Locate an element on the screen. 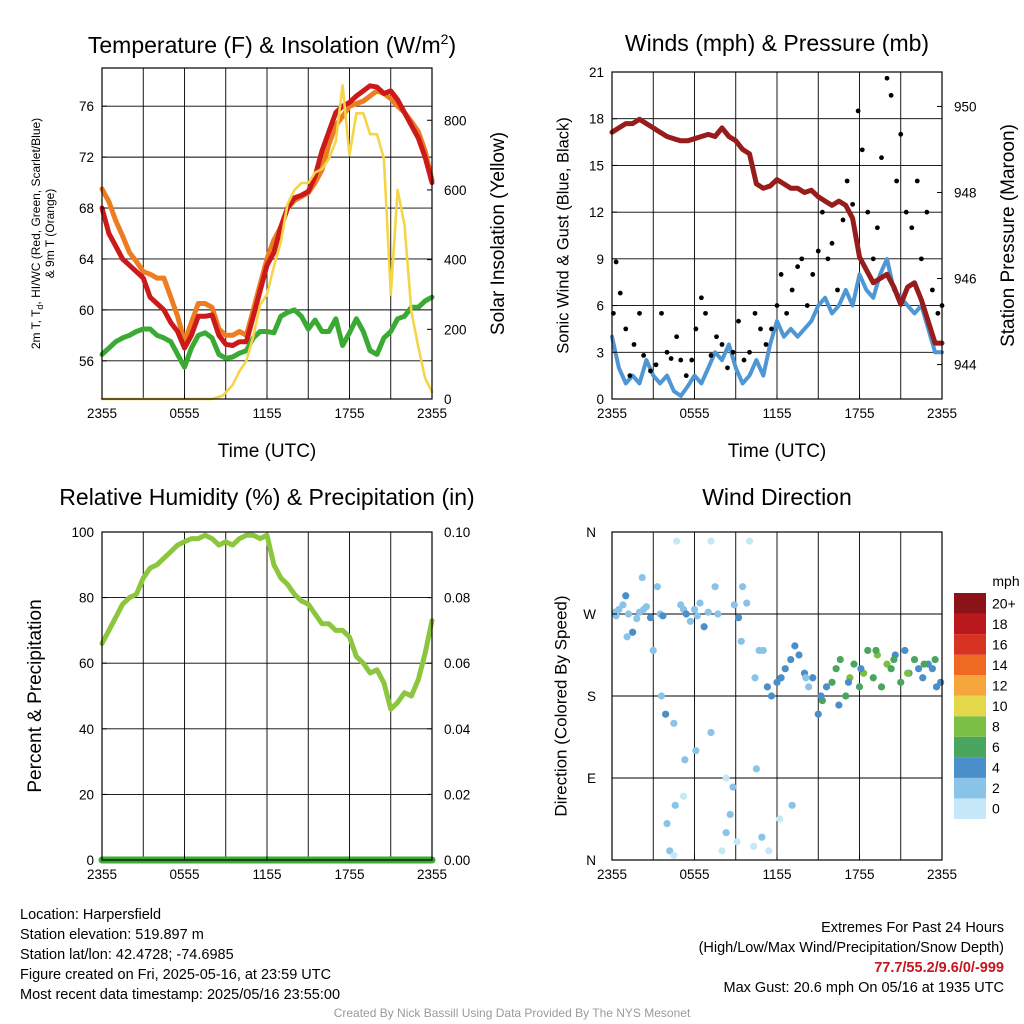 This screenshot has height=1024, width=1024. y-left-tick-label: 12 is located at coordinates (596, 212).